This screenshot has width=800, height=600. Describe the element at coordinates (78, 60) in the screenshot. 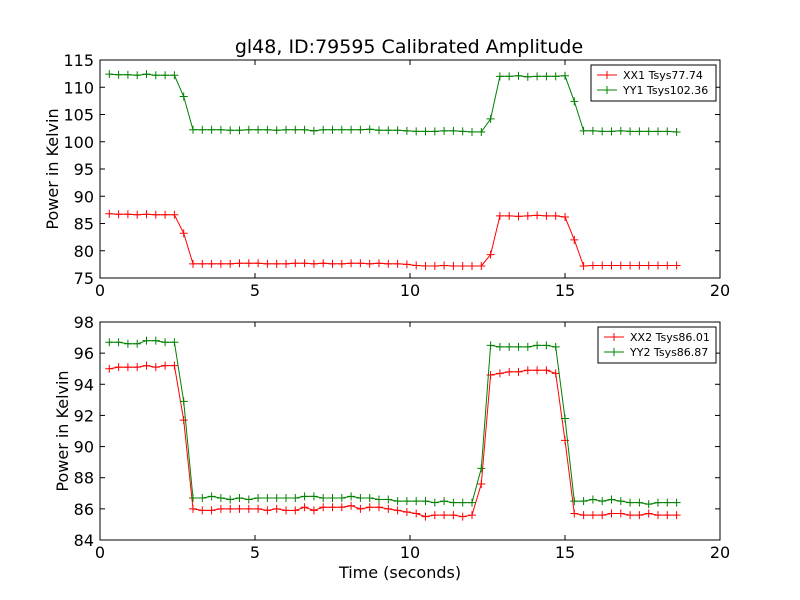

I see `y-tick-label: 115` at that location.